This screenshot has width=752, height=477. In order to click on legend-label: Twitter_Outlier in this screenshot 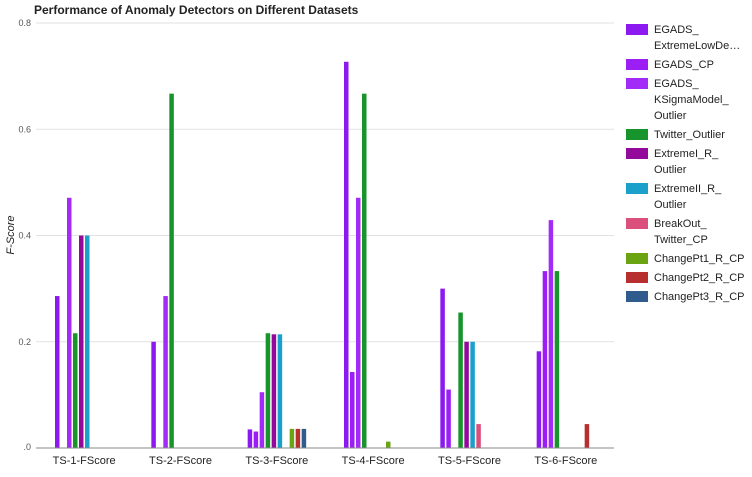, I will do `click(689, 135)`.